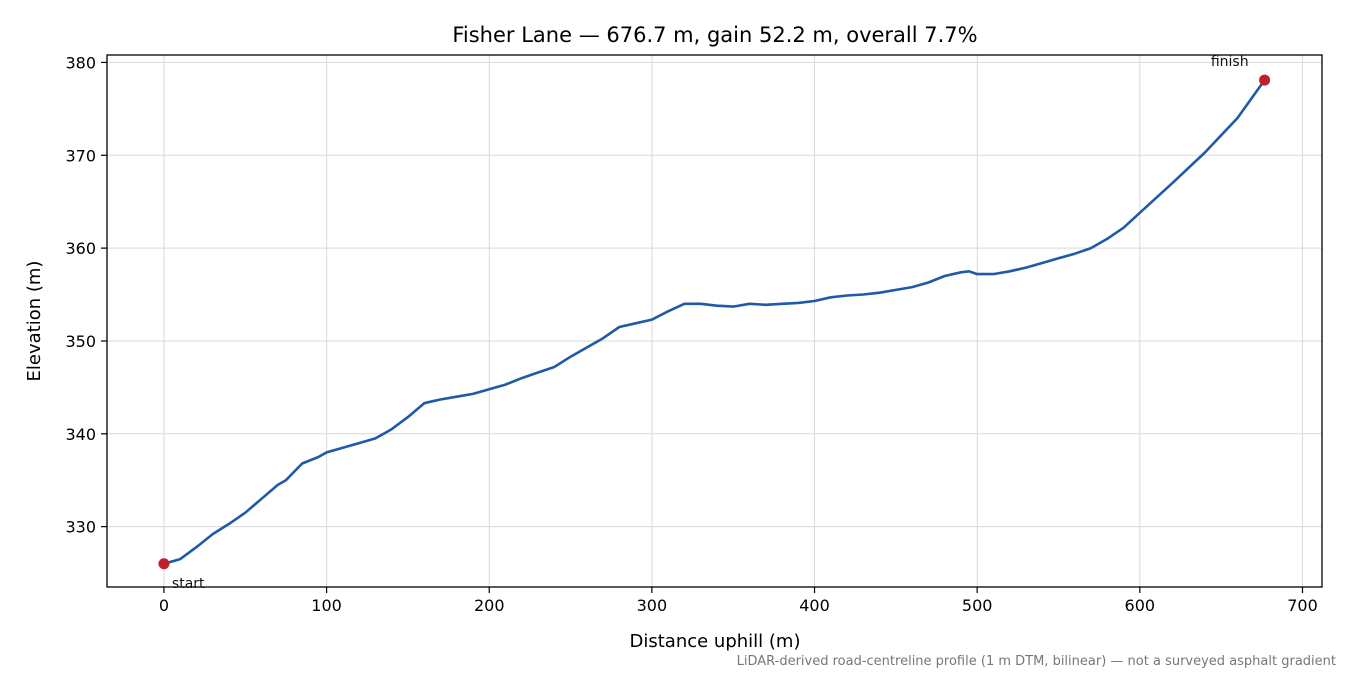  Describe the element at coordinates (80, 155) in the screenshot. I see `y-tick-label: 370` at that location.